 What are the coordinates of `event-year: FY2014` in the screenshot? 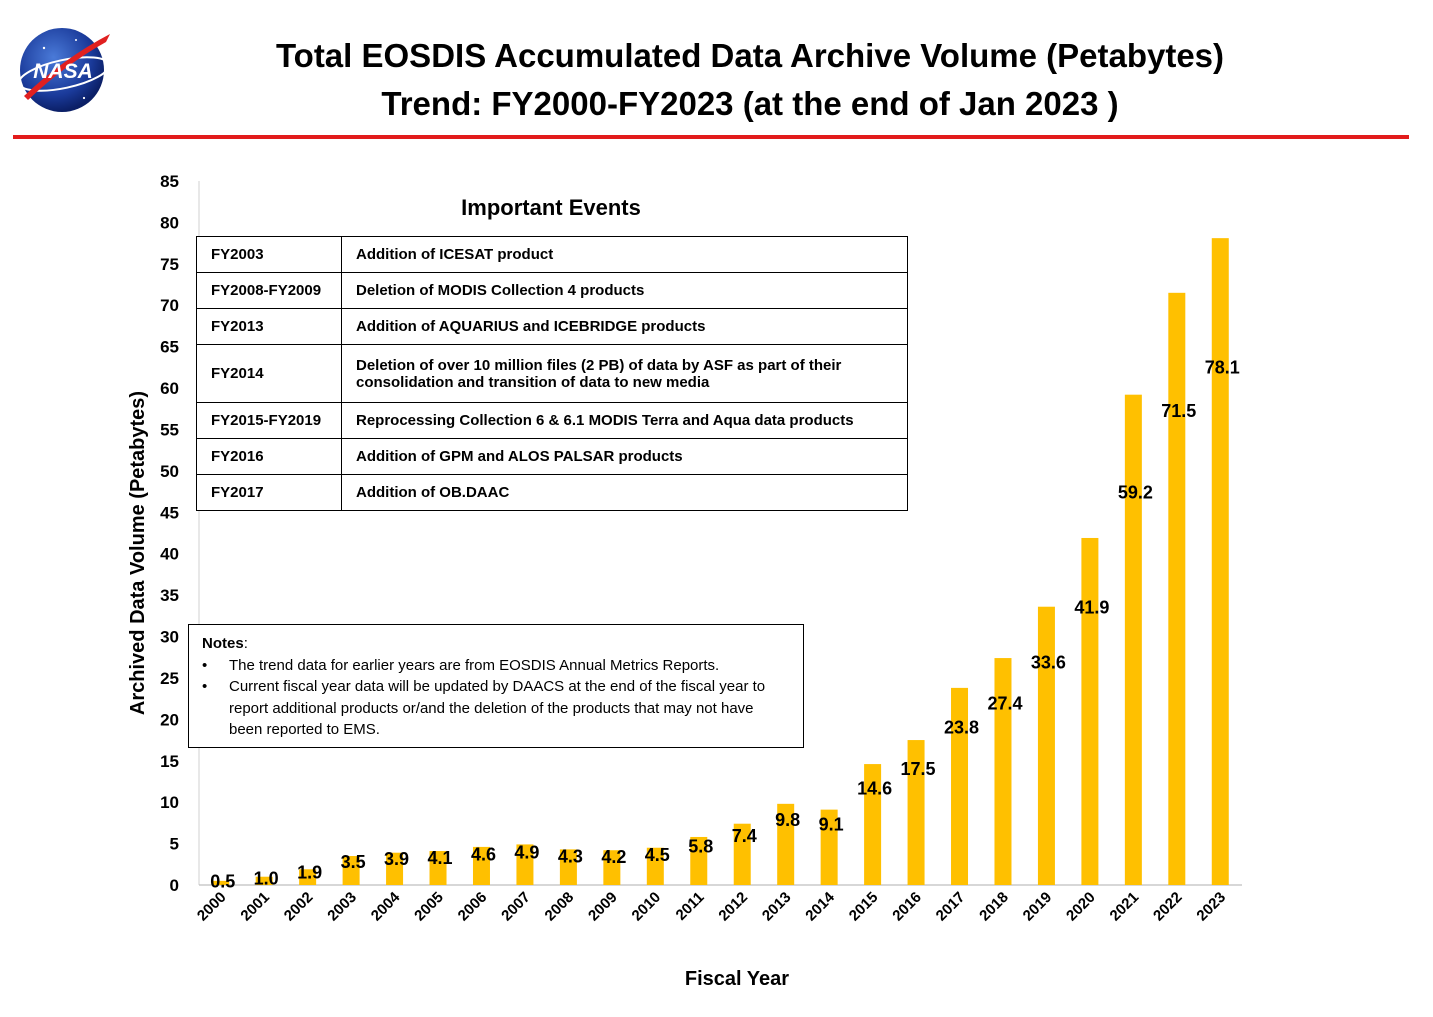 It's located at (269, 373).